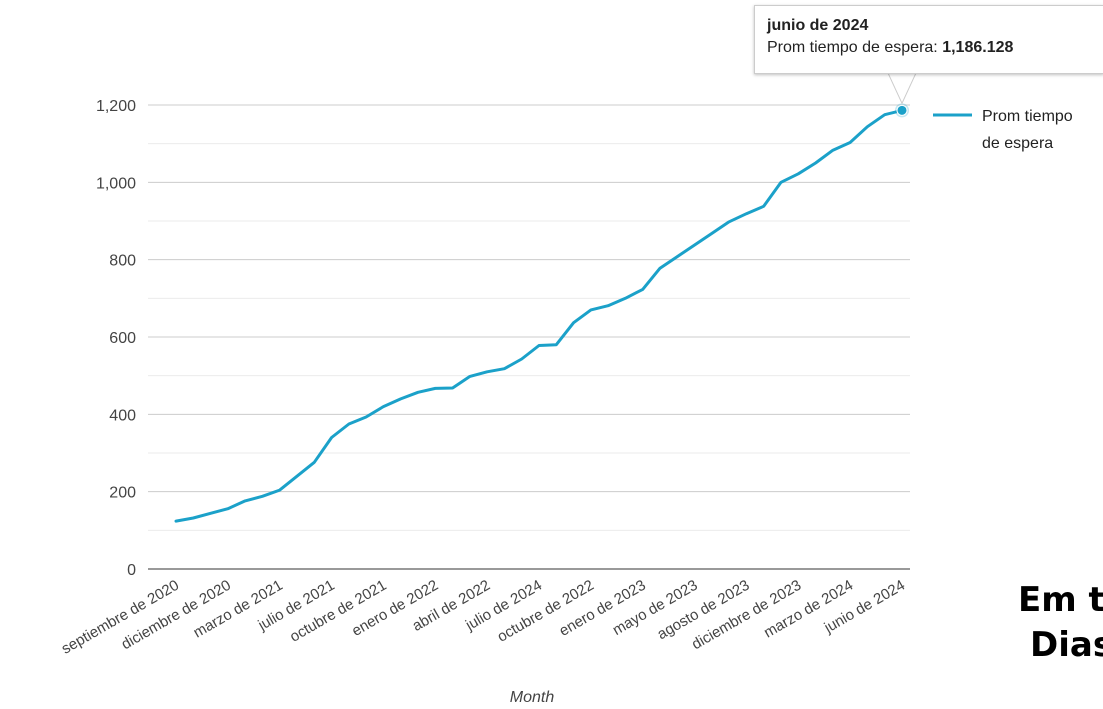  What do you see at coordinates (116, 106) in the screenshot?
I see `y-tick-label: 1,200` at bounding box center [116, 106].